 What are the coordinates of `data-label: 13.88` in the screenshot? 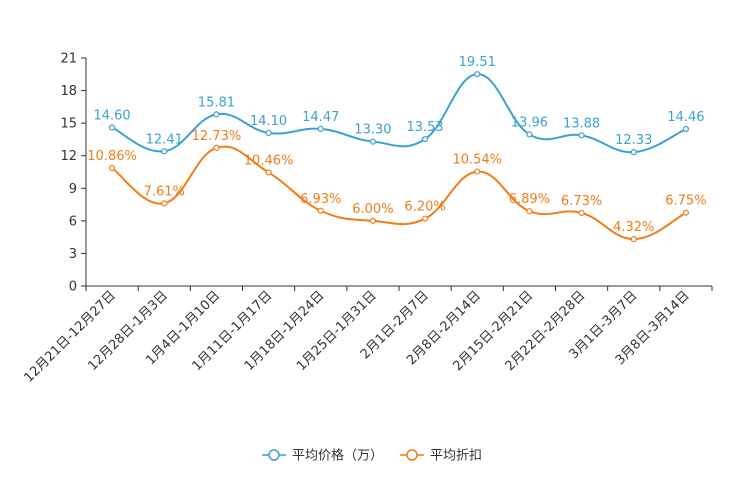 It's located at (581, 123).